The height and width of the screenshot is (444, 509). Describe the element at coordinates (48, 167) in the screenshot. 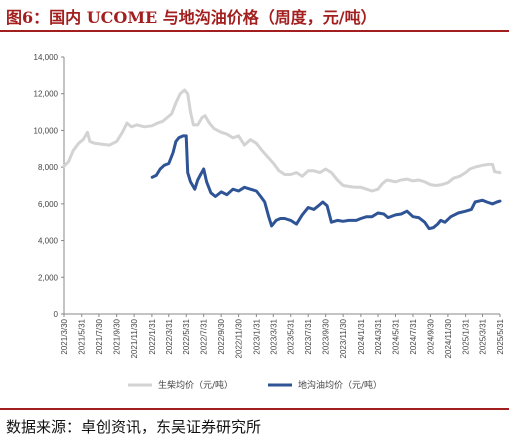

I see `y-tick-label: 8,000` at that location.